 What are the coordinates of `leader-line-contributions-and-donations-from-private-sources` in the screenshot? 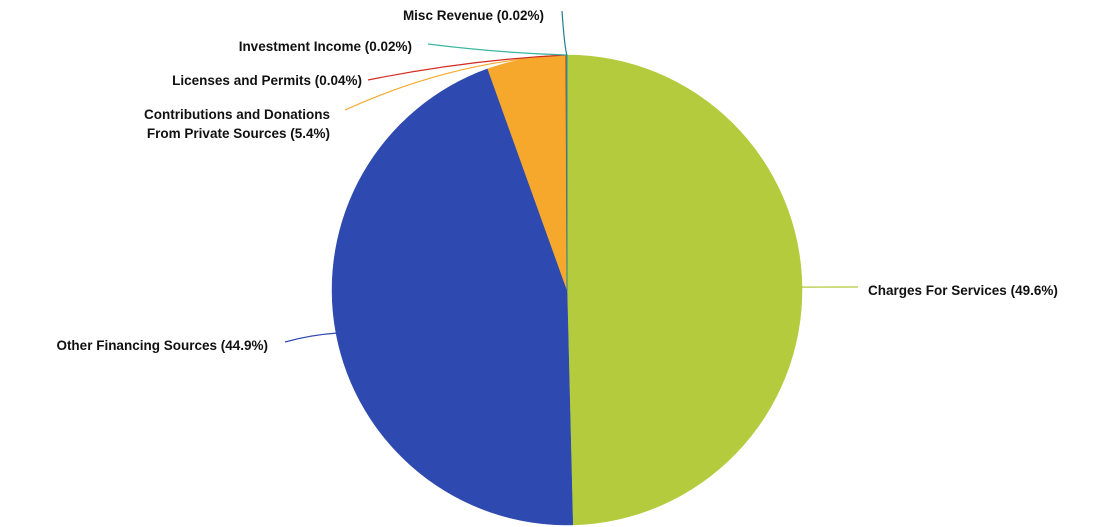 It's located at (435, 84).